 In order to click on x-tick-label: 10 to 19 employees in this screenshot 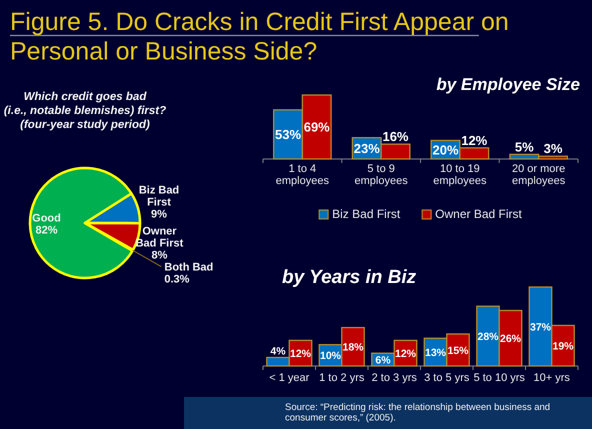, I will do `click(460, 175)`.